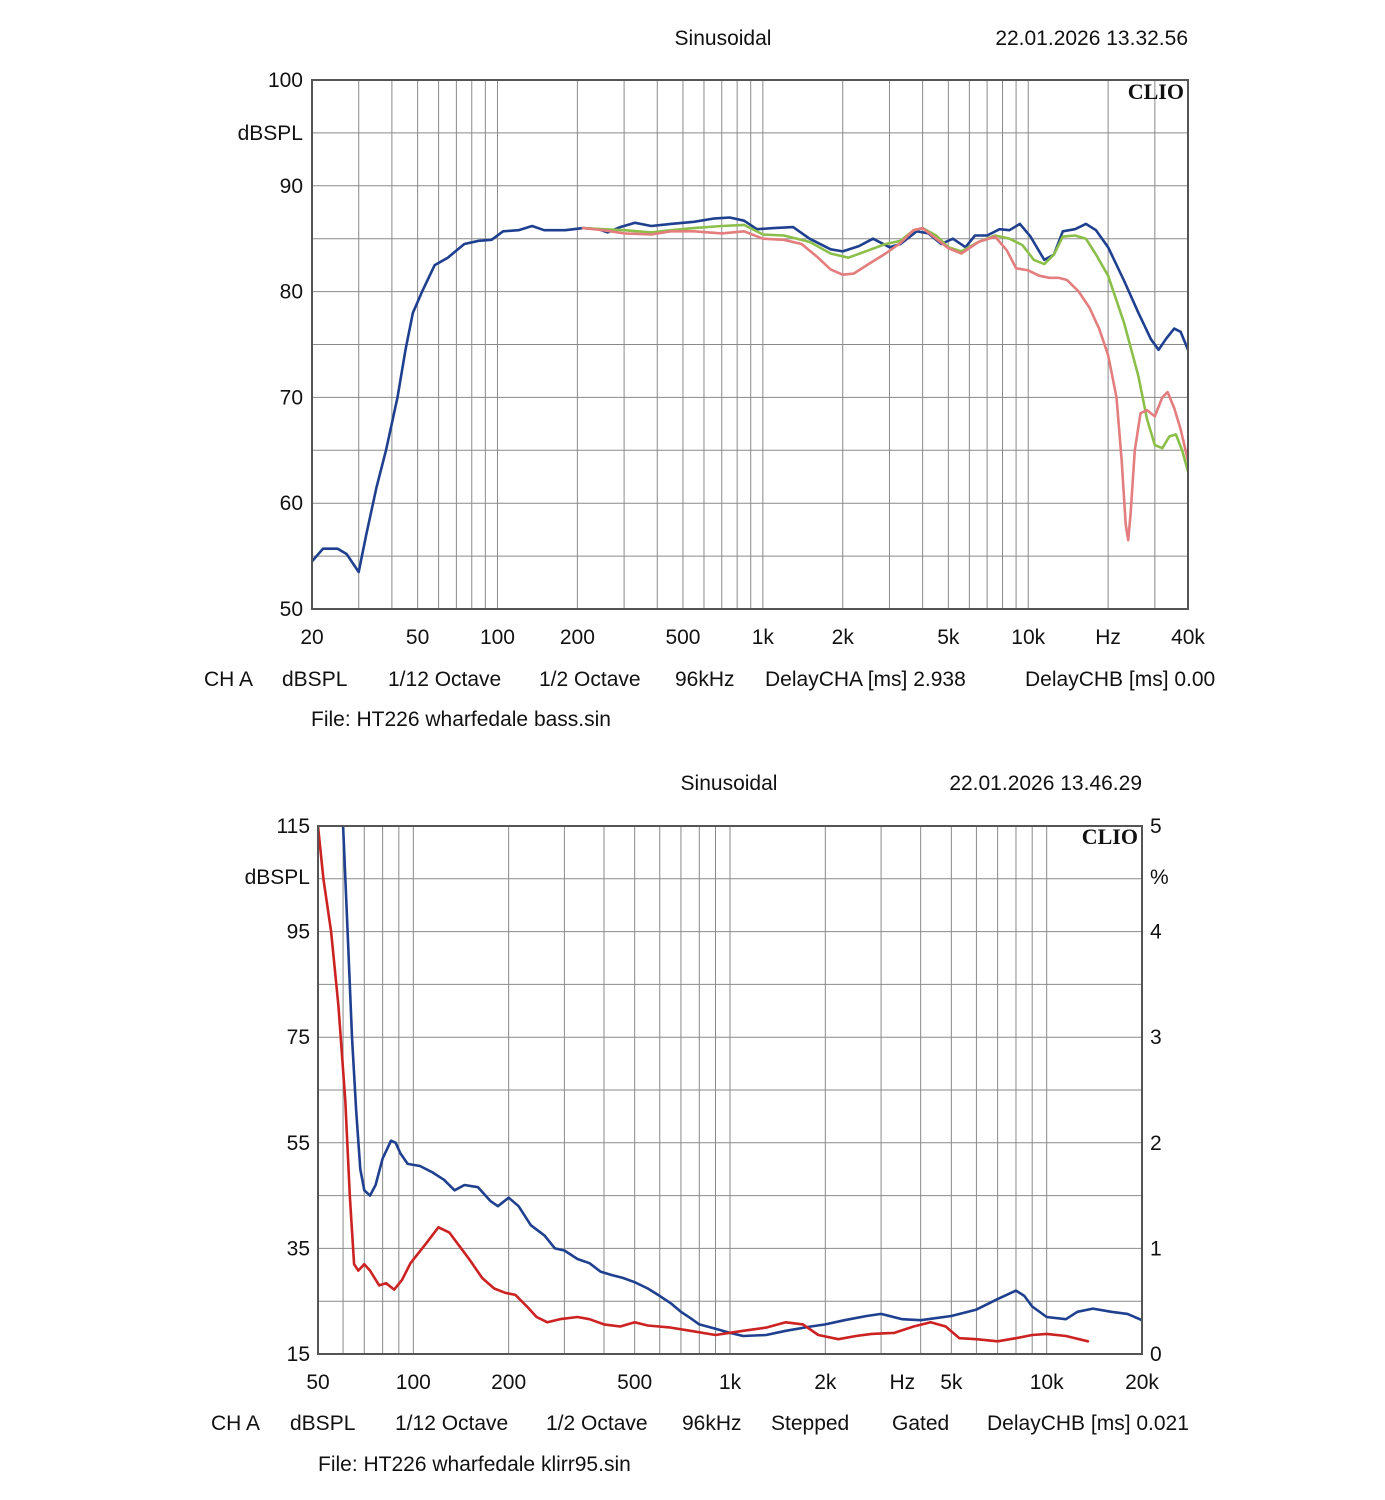  What do you see at coordinates (291, 292) in the screenshot?
I see `y-tick-label: 80` at bounding box center [291, 292].